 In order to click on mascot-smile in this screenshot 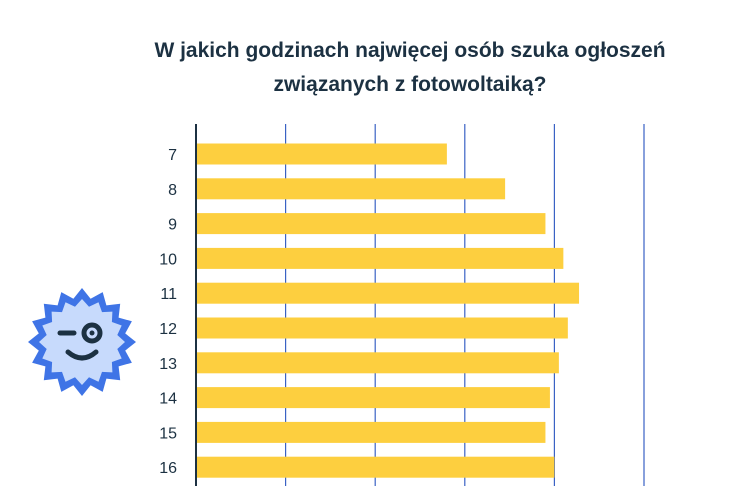, I will do `click(82, 355)`.